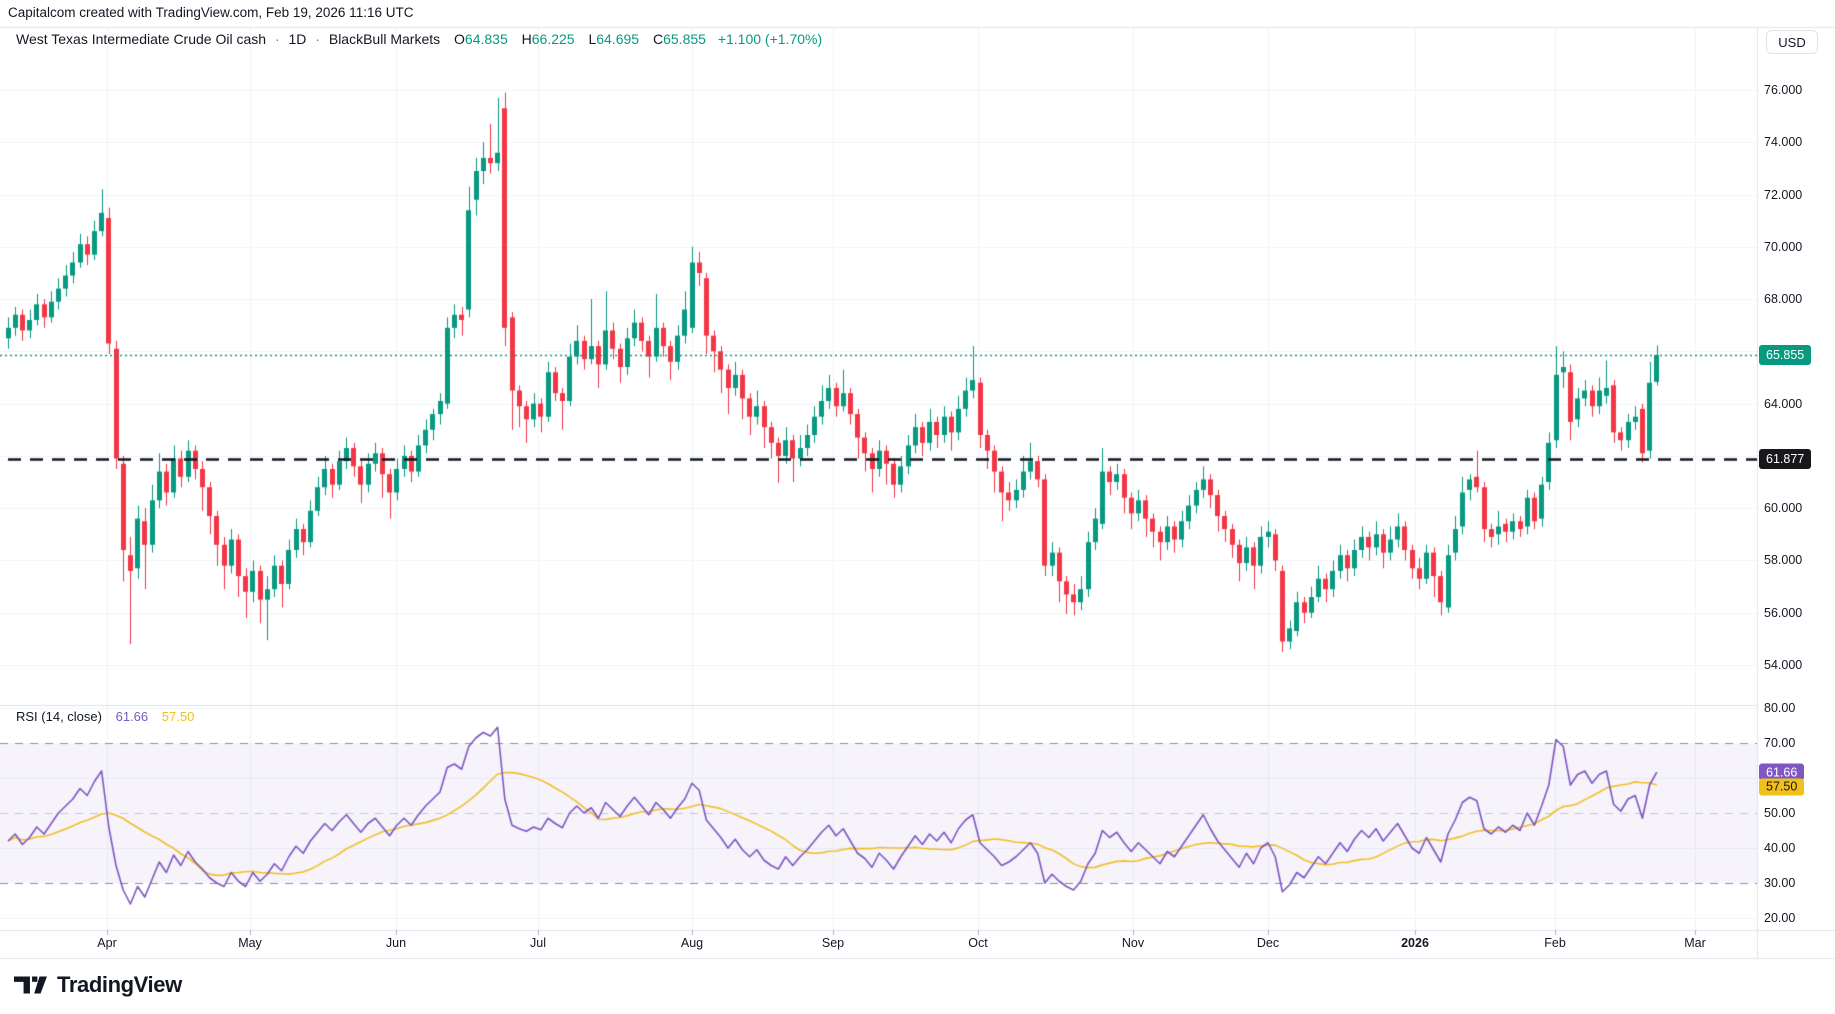 This screenshot has height=1014, width=1835. Describe the element at coordinates (297, 39) in the screenshot. I see `interval-label: 1D` at that location.